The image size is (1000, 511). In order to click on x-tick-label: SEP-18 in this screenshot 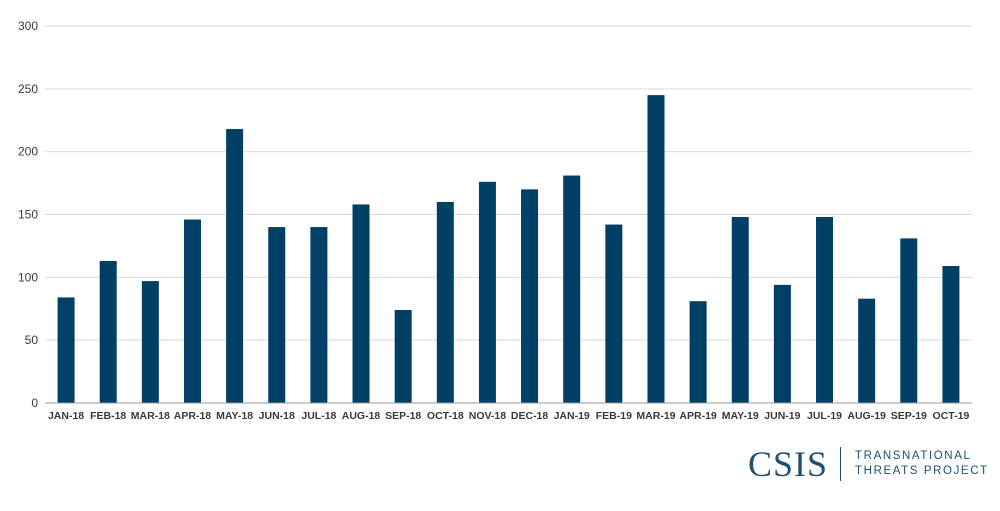, I will do `click(403, 416)`.